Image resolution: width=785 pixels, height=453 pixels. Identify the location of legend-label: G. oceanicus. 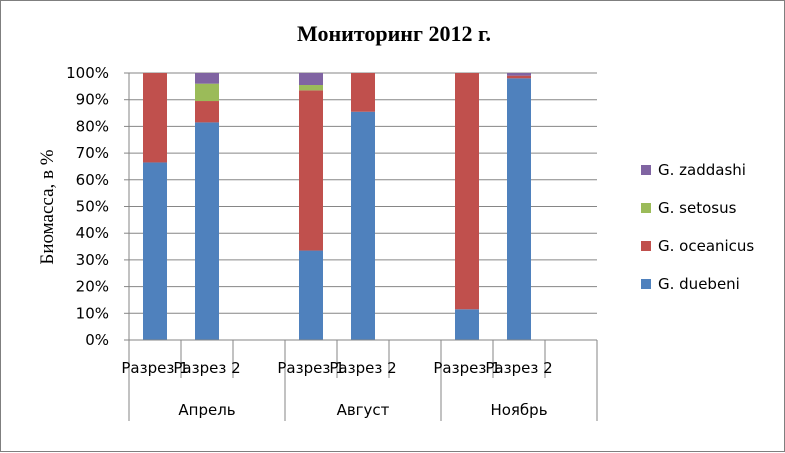
(706, 246).